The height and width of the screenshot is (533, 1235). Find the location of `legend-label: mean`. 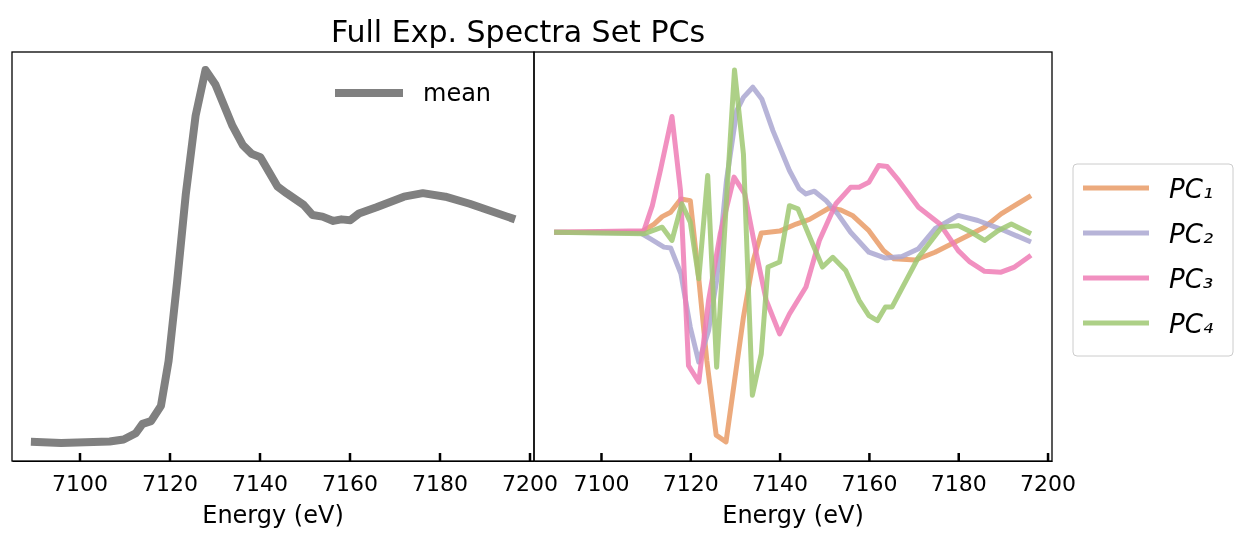

legend-label: mean is located at coordinates (457, 93).